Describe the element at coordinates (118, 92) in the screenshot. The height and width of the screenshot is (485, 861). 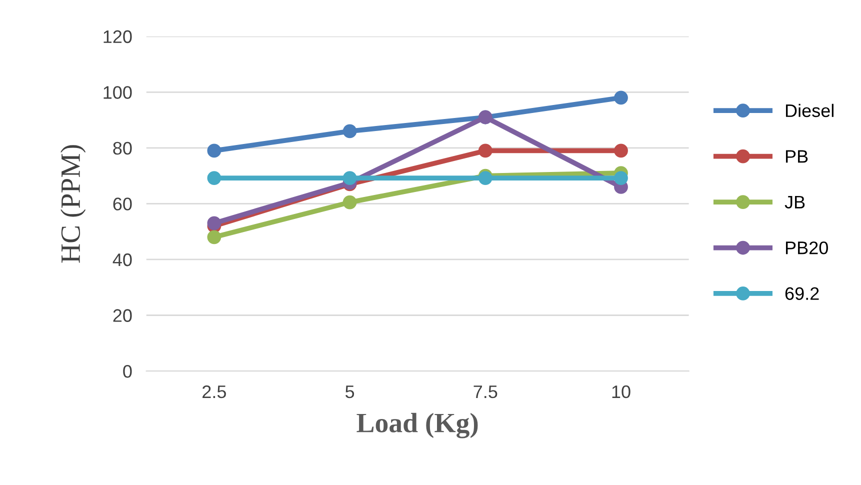
I see `y-tick-label: 100` at that location.